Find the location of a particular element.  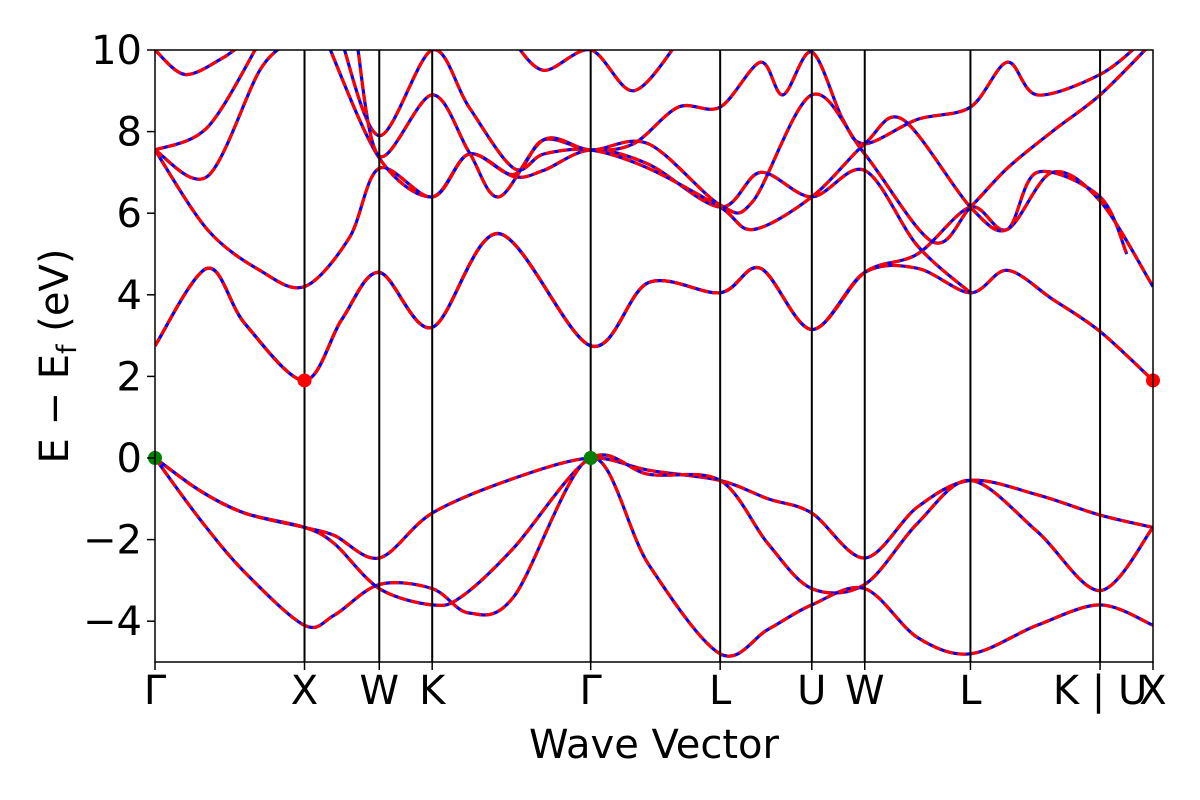

band-13-dft-line is located at coordinates (596, 71).